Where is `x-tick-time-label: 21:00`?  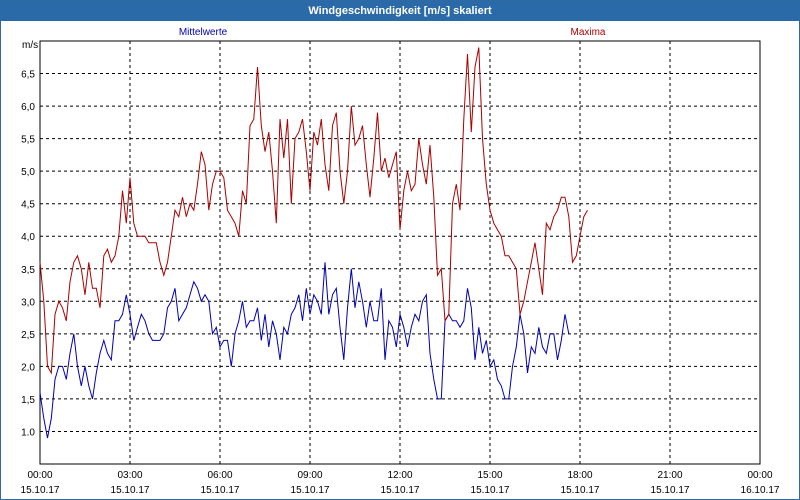 x-tick-time-label: 21:00 is located at coordinates (669, 475).